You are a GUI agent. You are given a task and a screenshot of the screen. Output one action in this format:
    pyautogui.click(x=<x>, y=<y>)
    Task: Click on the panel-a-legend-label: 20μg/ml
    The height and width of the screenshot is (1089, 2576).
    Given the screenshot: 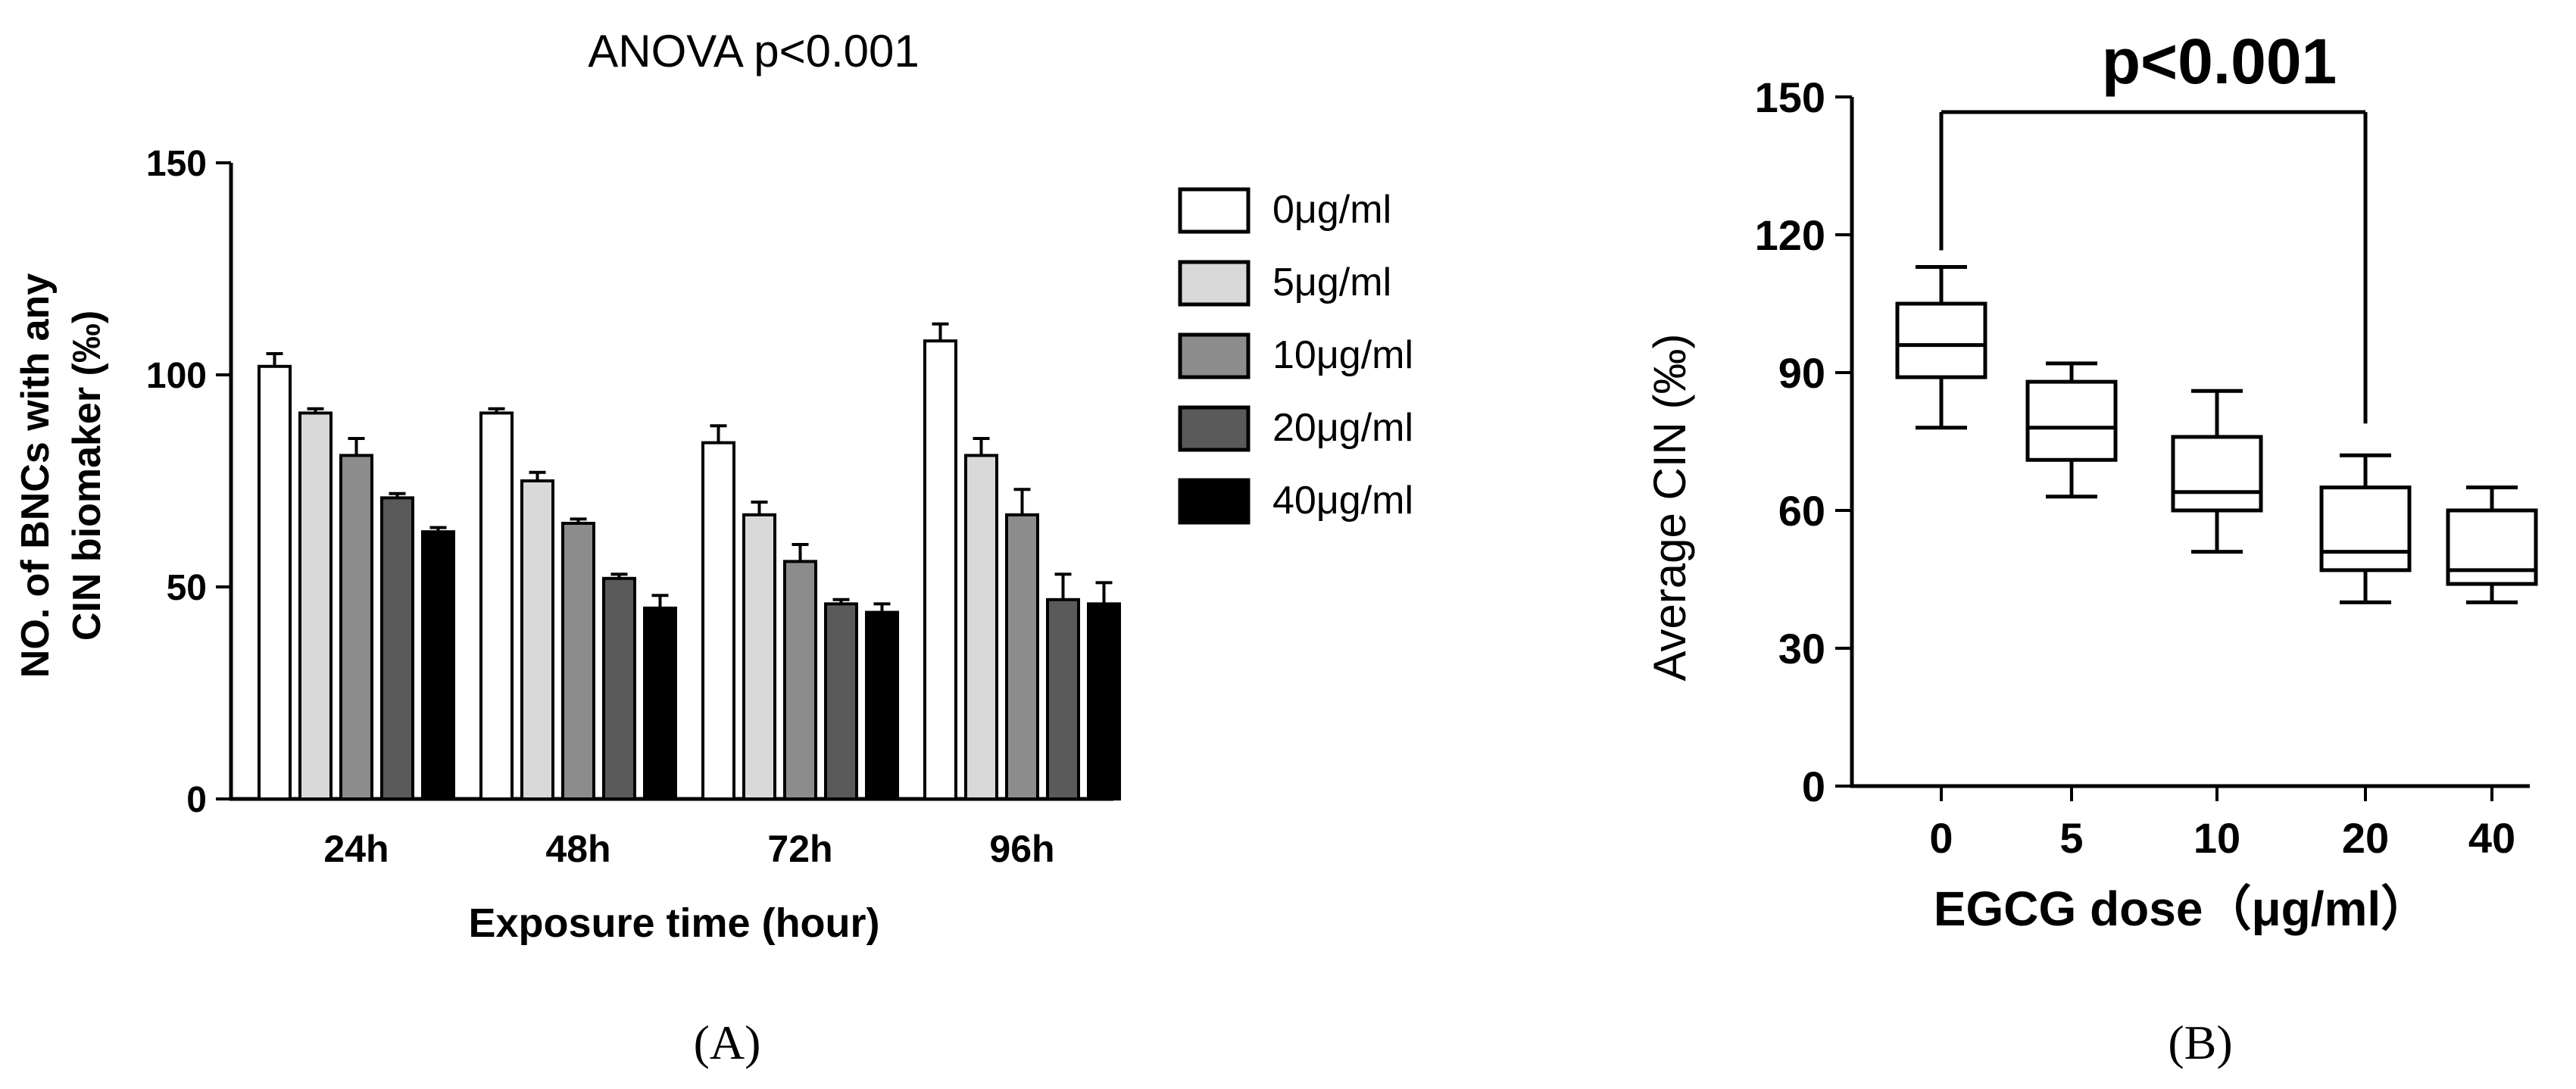 What is the action you would take?
    pyautogui.click(x=1343, y=428)
    